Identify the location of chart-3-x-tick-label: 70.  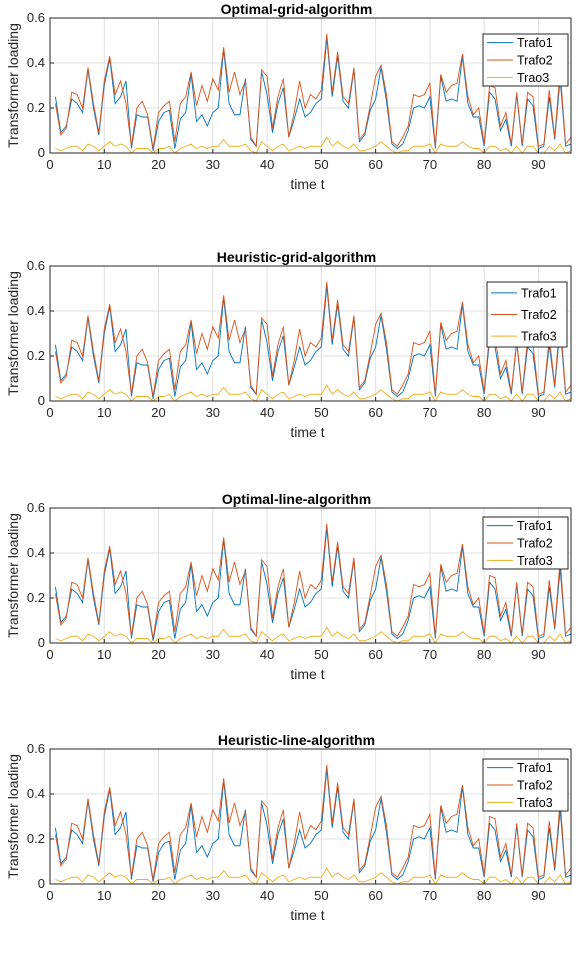
(430, 654).